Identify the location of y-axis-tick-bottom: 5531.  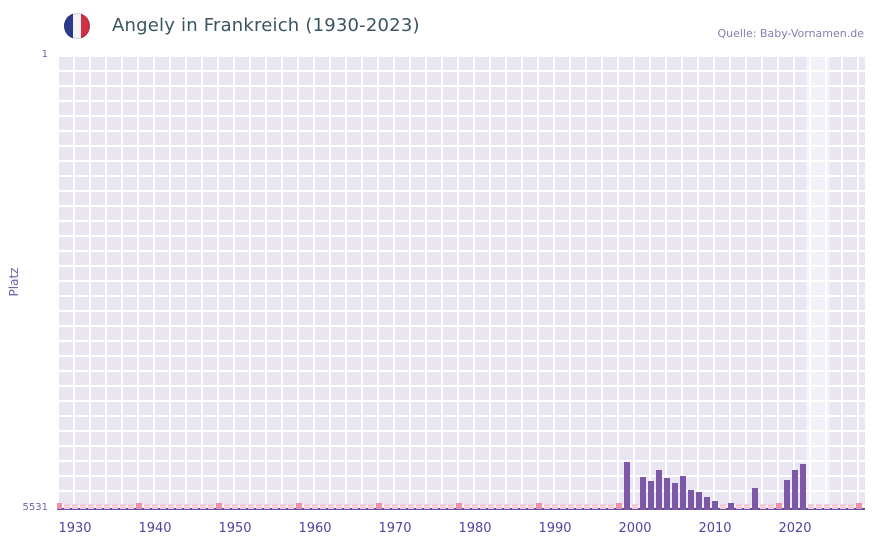
(35, 507).